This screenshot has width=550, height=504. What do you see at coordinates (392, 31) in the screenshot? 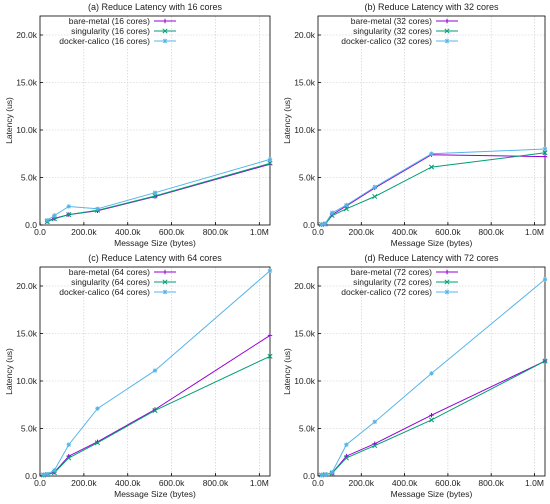
I see `legend-label: singularity (32 cores)` at bounding box center [392, 31].